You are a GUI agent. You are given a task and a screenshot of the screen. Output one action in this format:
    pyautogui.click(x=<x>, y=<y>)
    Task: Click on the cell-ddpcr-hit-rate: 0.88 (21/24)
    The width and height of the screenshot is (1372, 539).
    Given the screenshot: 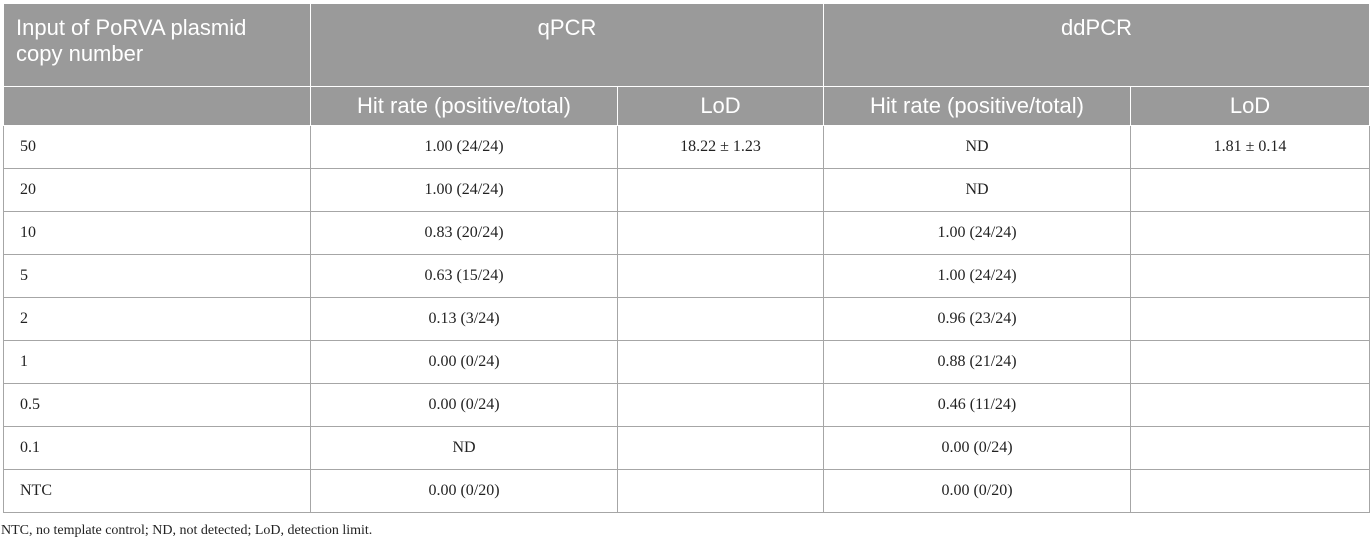 What is the action you would take?
    pyautogui.click(x=977, y=362)
    